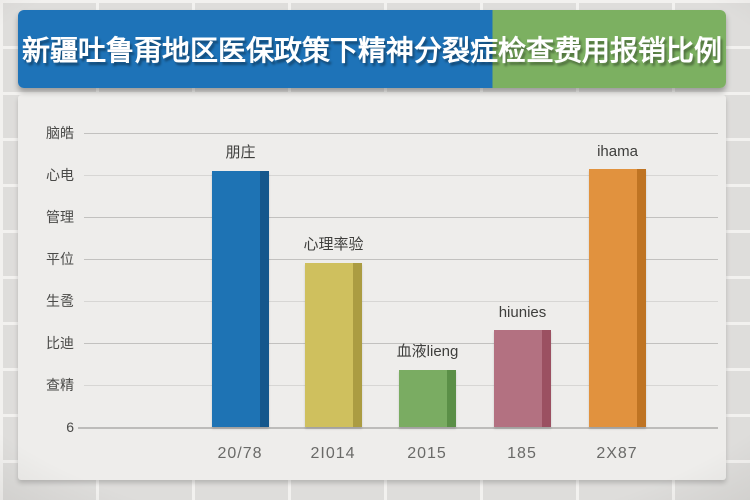  I want to click on bar-group: 心理率验, so click(333, 330).